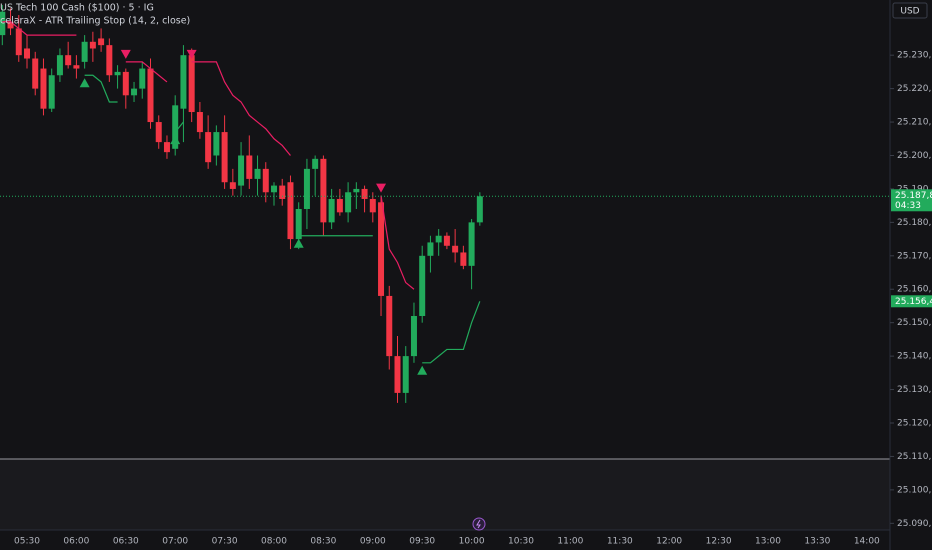 The height and width of the screenshot is (550, 932). I want to click on x-tick-label: 12:00, so click(669, 542).